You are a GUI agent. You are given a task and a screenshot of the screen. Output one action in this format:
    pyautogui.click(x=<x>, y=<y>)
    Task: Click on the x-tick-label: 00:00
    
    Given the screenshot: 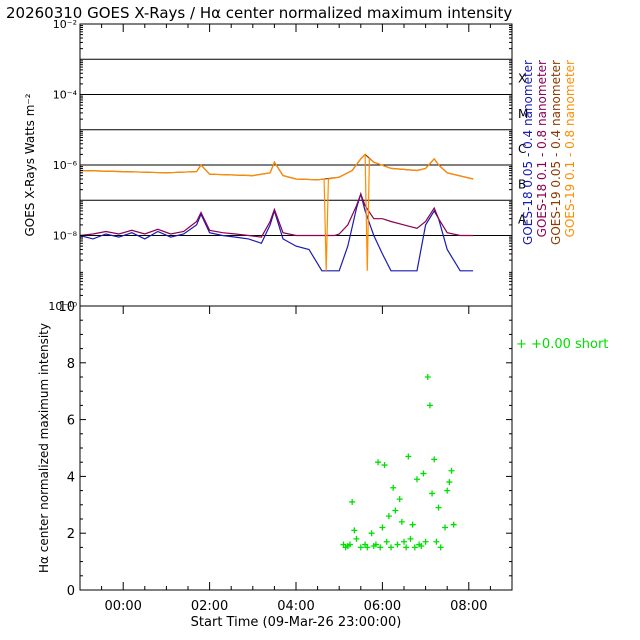 What is the action you would take?
    pyautogui.click(x=122, y=606)
    